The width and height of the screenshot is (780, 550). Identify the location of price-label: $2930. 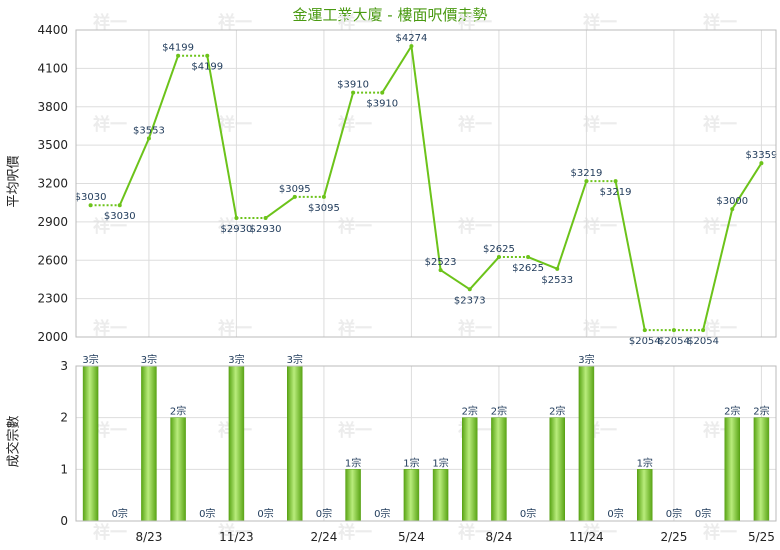
(237, 229).